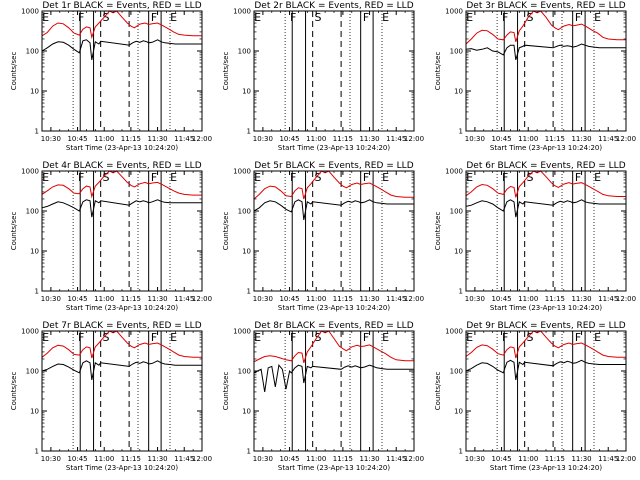 The height and width of the screenshot is (480, 640). Describe the element at coordinates (333, 6) in the screenshot. I see `panel-title: Det 2r BLACK = Events, RED = LLD` at that location.